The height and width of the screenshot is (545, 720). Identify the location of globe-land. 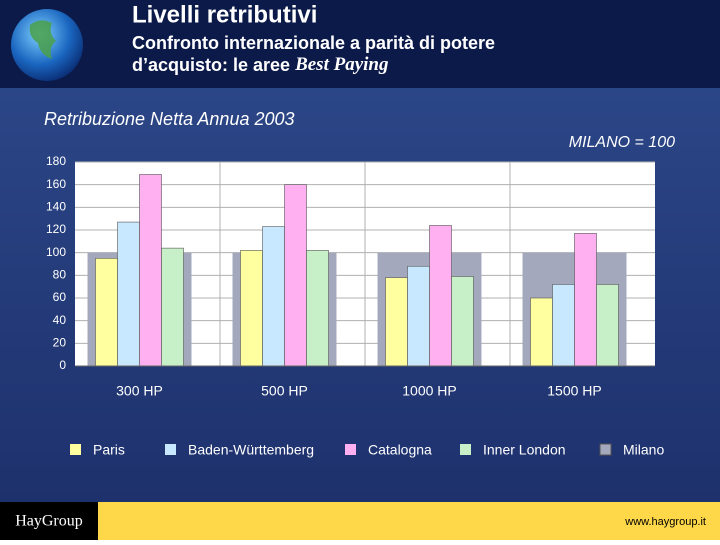
(42, 39).